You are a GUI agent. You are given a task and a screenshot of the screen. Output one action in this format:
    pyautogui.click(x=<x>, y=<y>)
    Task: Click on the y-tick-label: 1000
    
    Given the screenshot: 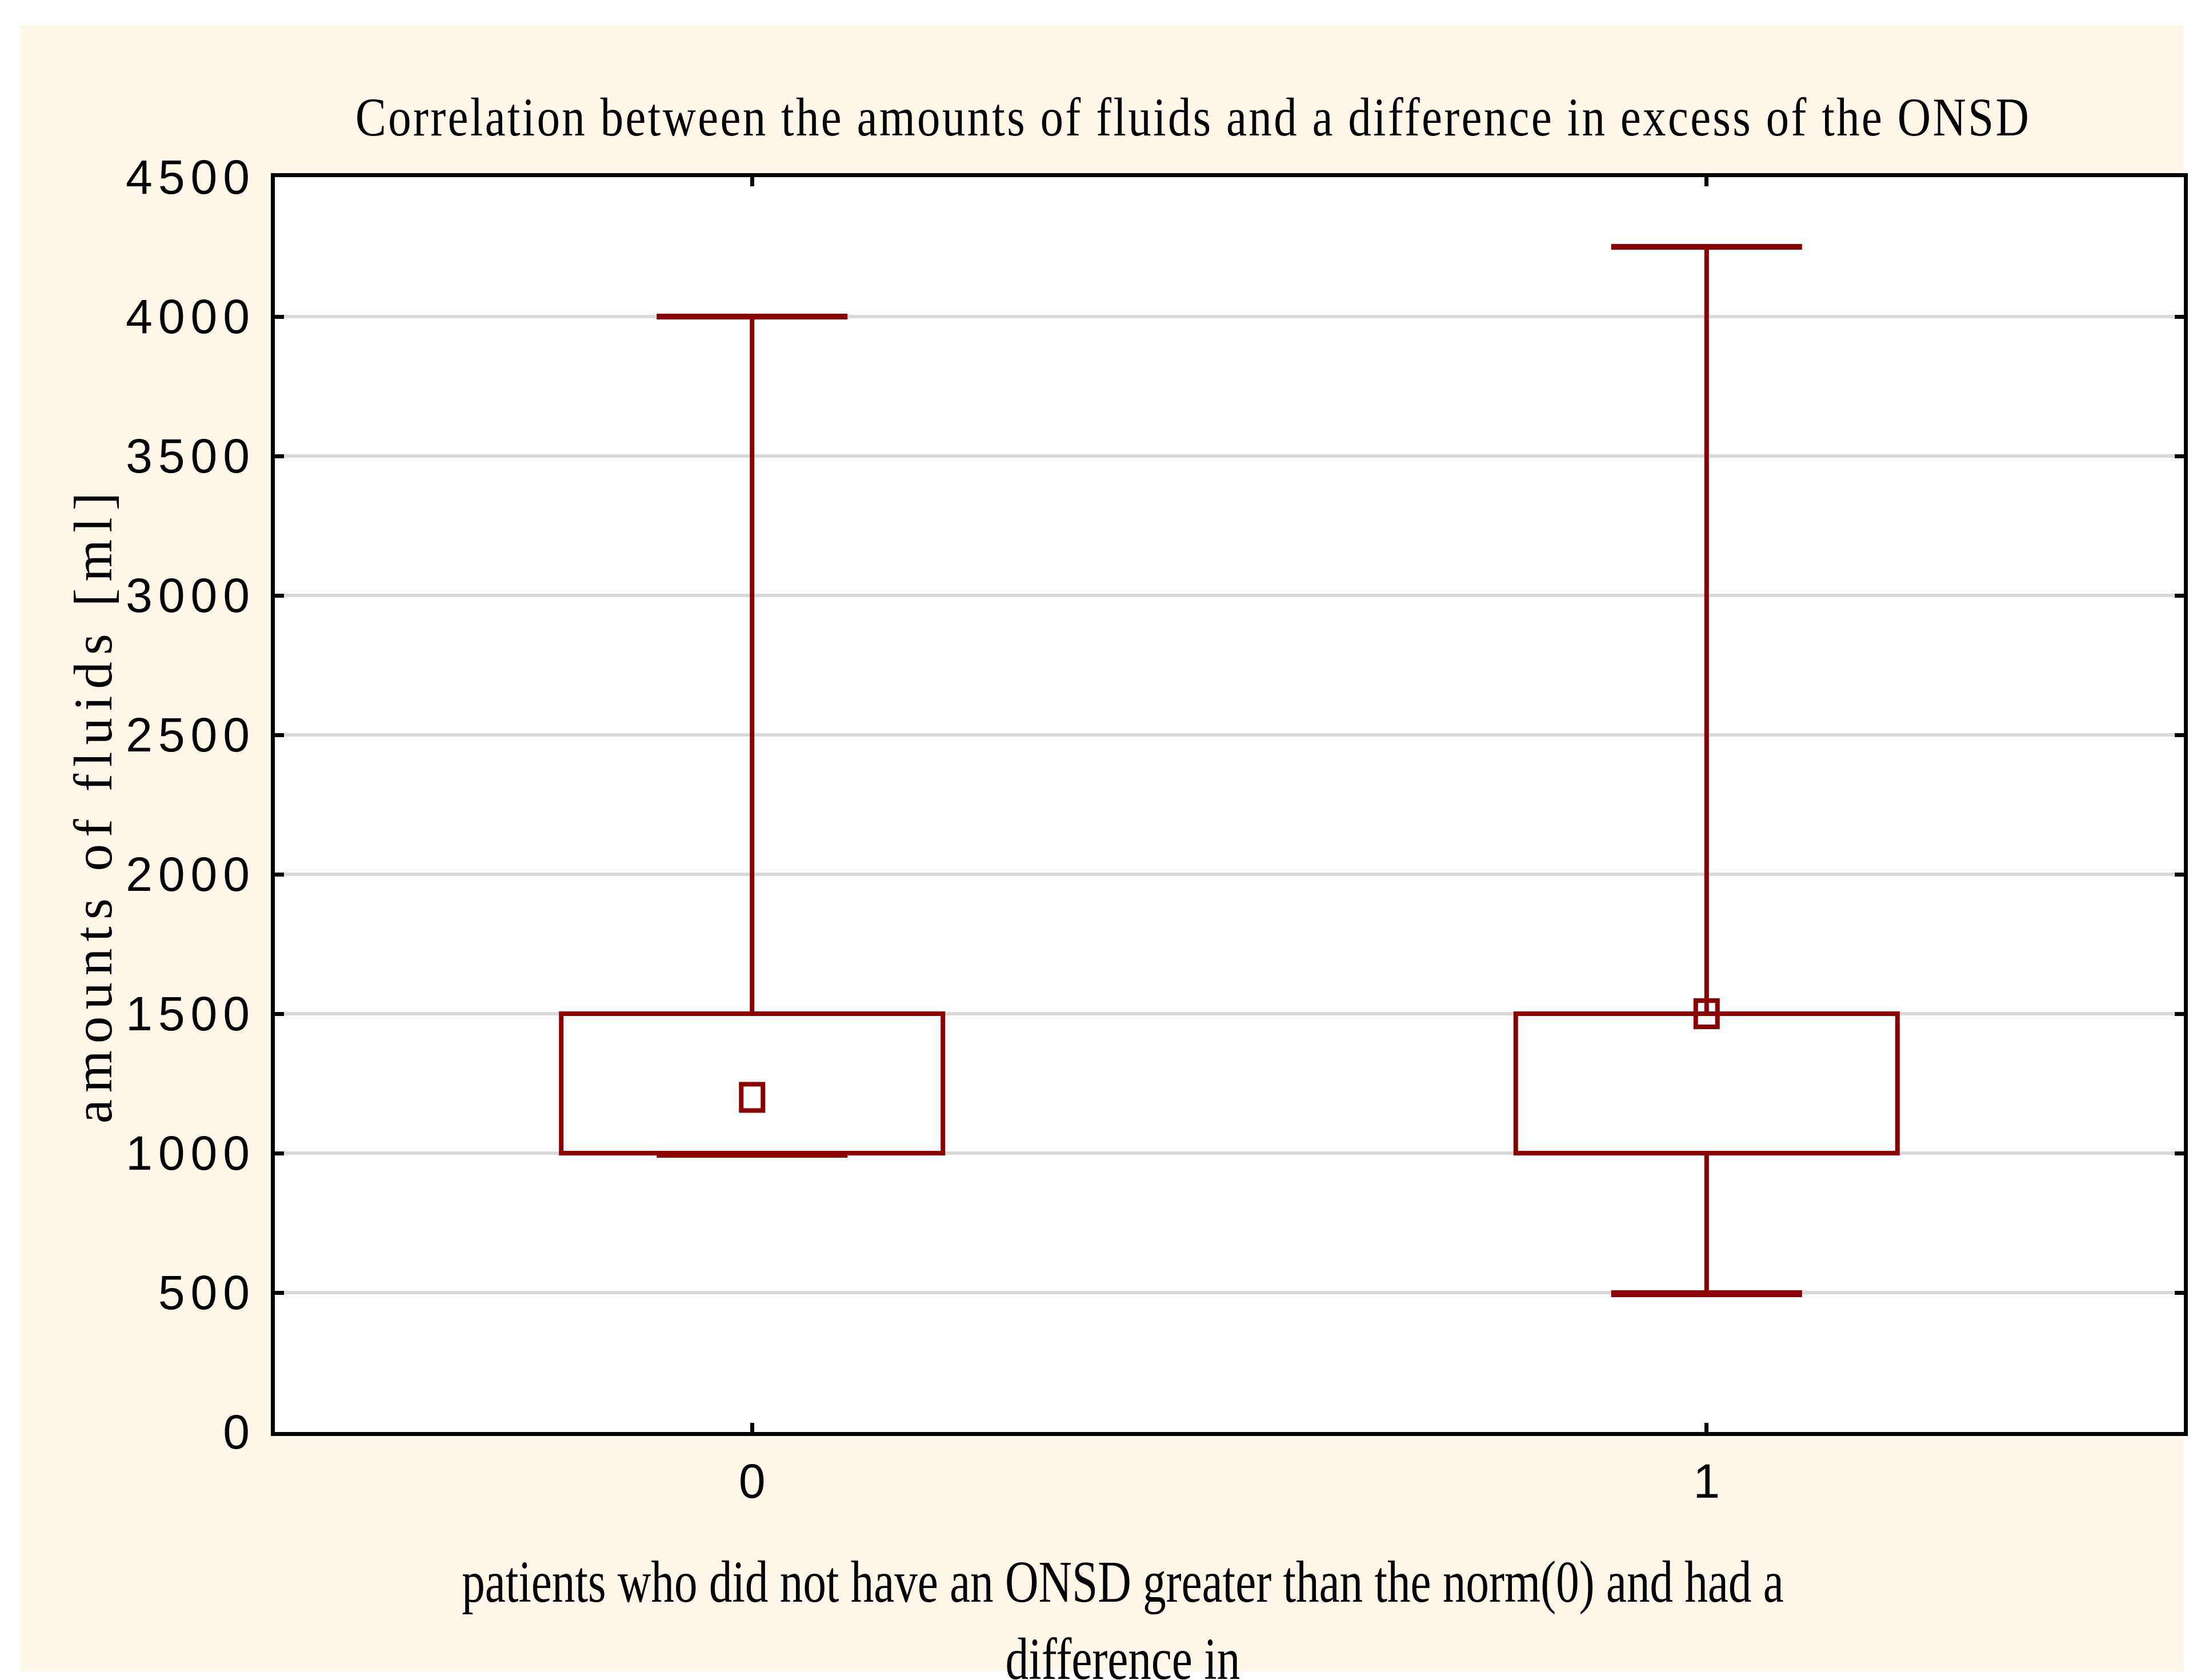 What is the action you would take?
    pyautogui.click(x=191, y=1153)
    